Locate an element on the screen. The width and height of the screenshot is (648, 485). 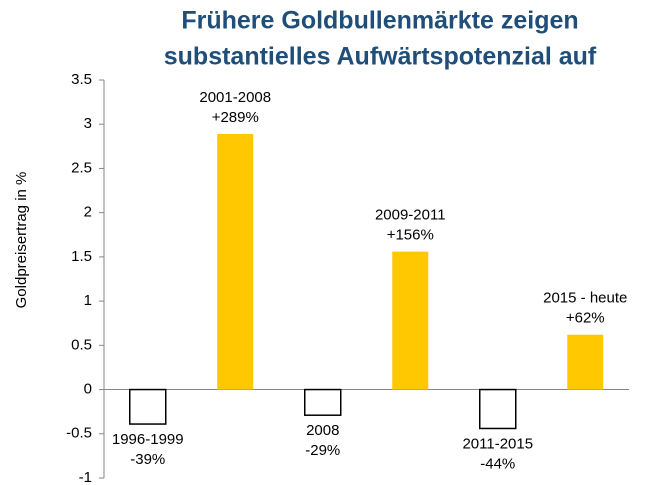
value-label: +62% is located at coordinates (585, 318).